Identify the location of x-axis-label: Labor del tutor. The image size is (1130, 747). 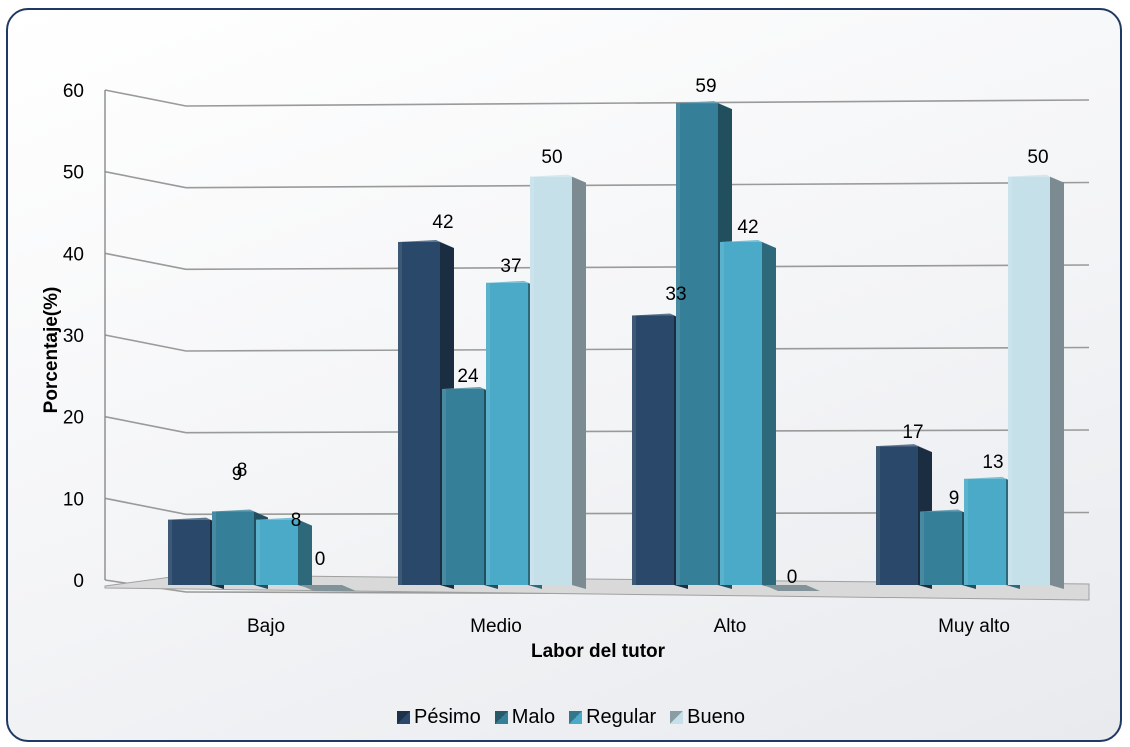
(598, 651).